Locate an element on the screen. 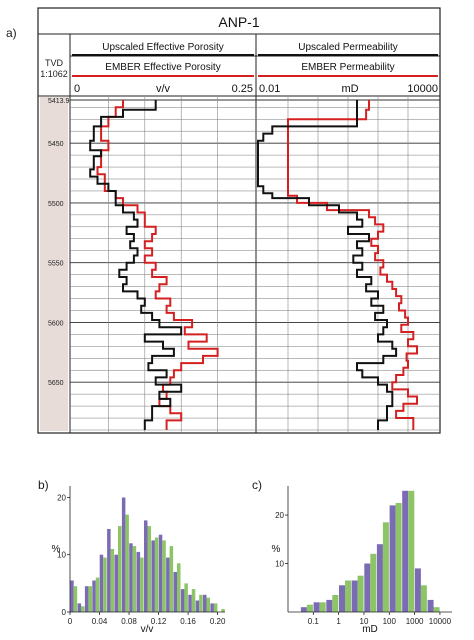 The image size is (474, 640). porosity-hist-x-tick-label: 0.08 is located at coordinates (129, 621).